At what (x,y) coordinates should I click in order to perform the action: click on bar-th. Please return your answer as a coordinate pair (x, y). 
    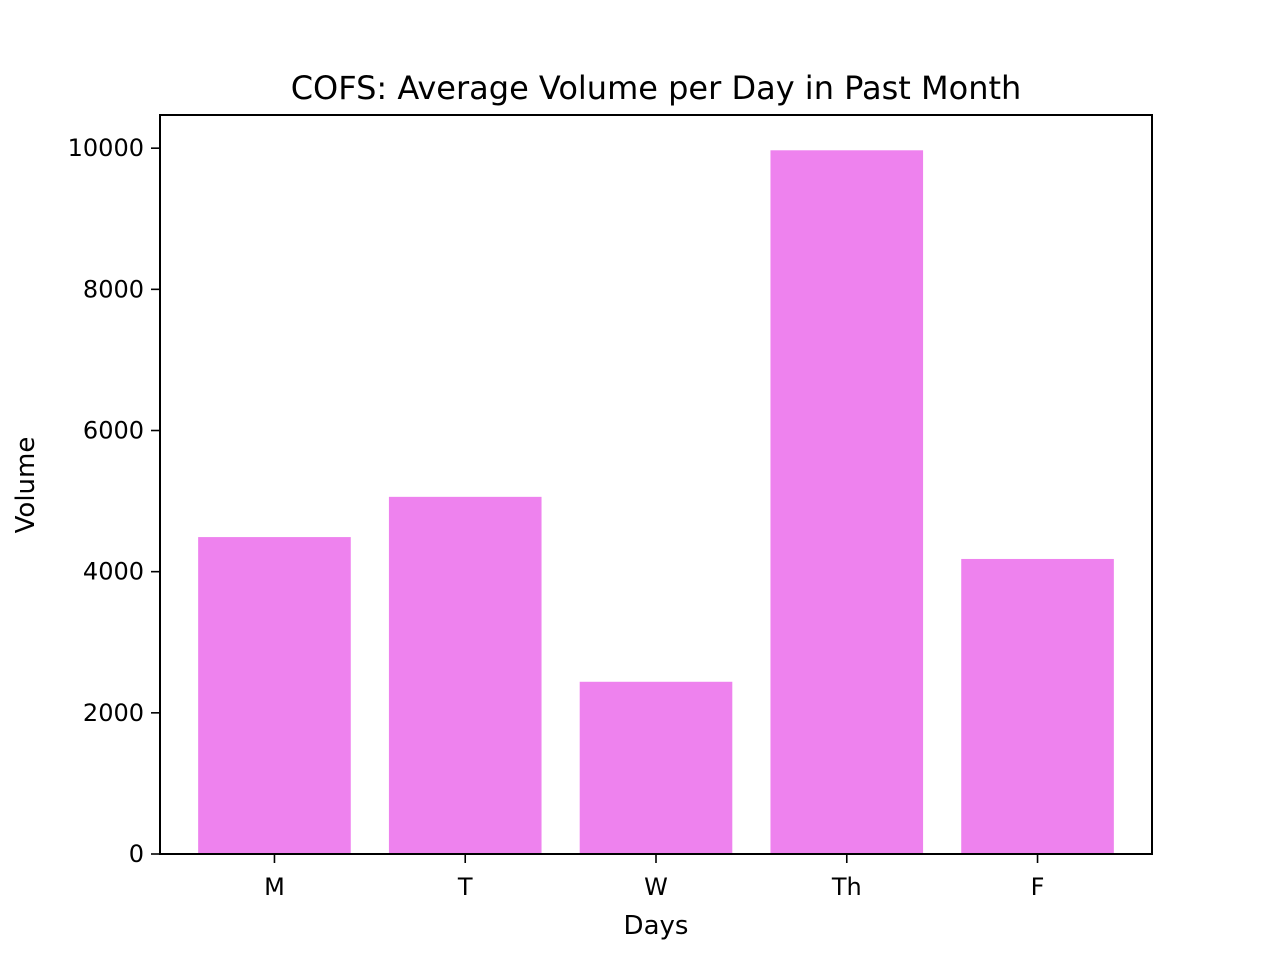
    Looking at the image, I should click on (847, 502).